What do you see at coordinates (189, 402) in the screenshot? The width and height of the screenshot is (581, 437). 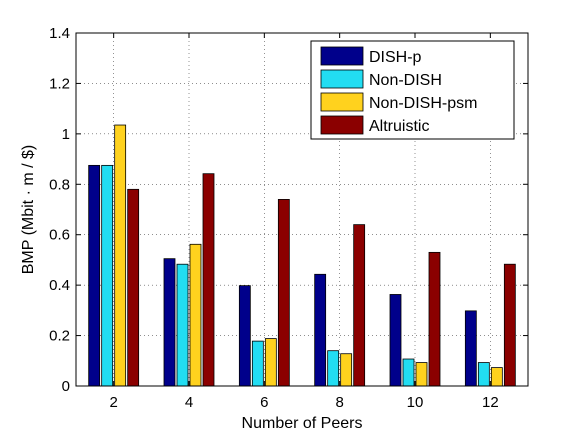 I see `x-tick-label: 4` at bounding box center [189, 402].